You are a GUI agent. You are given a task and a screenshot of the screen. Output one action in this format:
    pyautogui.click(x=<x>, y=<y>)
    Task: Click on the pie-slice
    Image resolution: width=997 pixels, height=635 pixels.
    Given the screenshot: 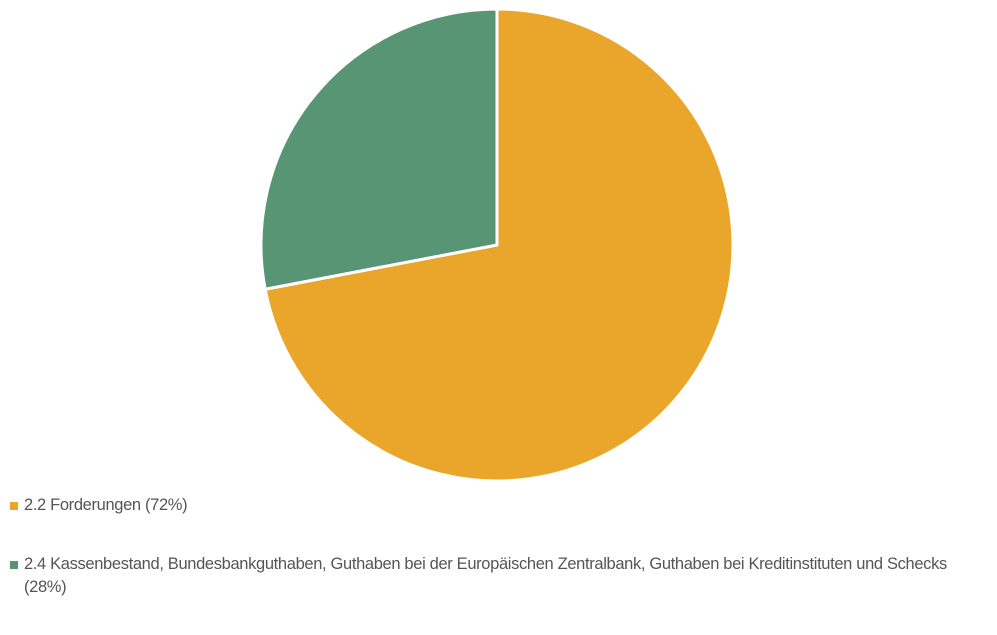 What is the action you would take?
    pyautogui.click(x=379, y=149)
    